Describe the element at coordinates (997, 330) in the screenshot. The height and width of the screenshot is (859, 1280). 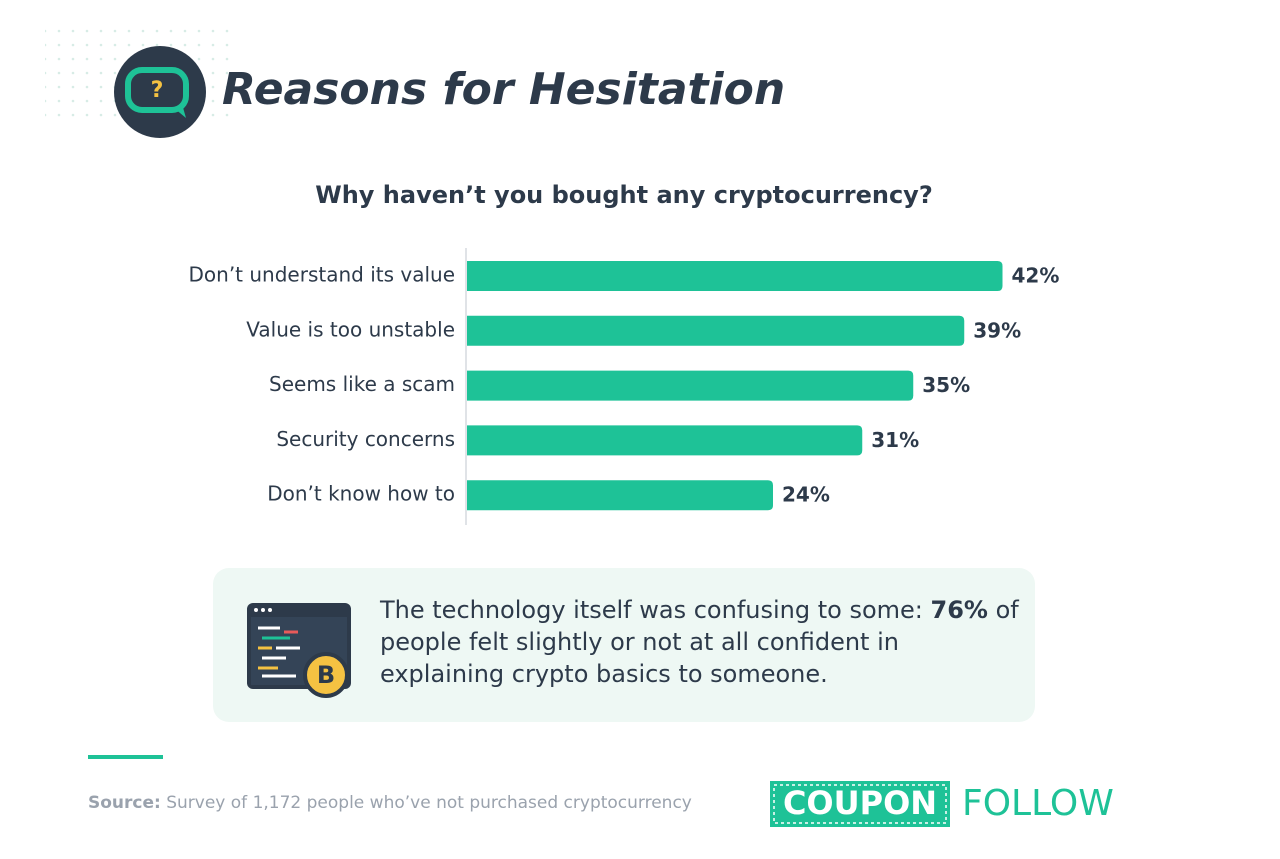
I see `value-label: 39%` at that location.